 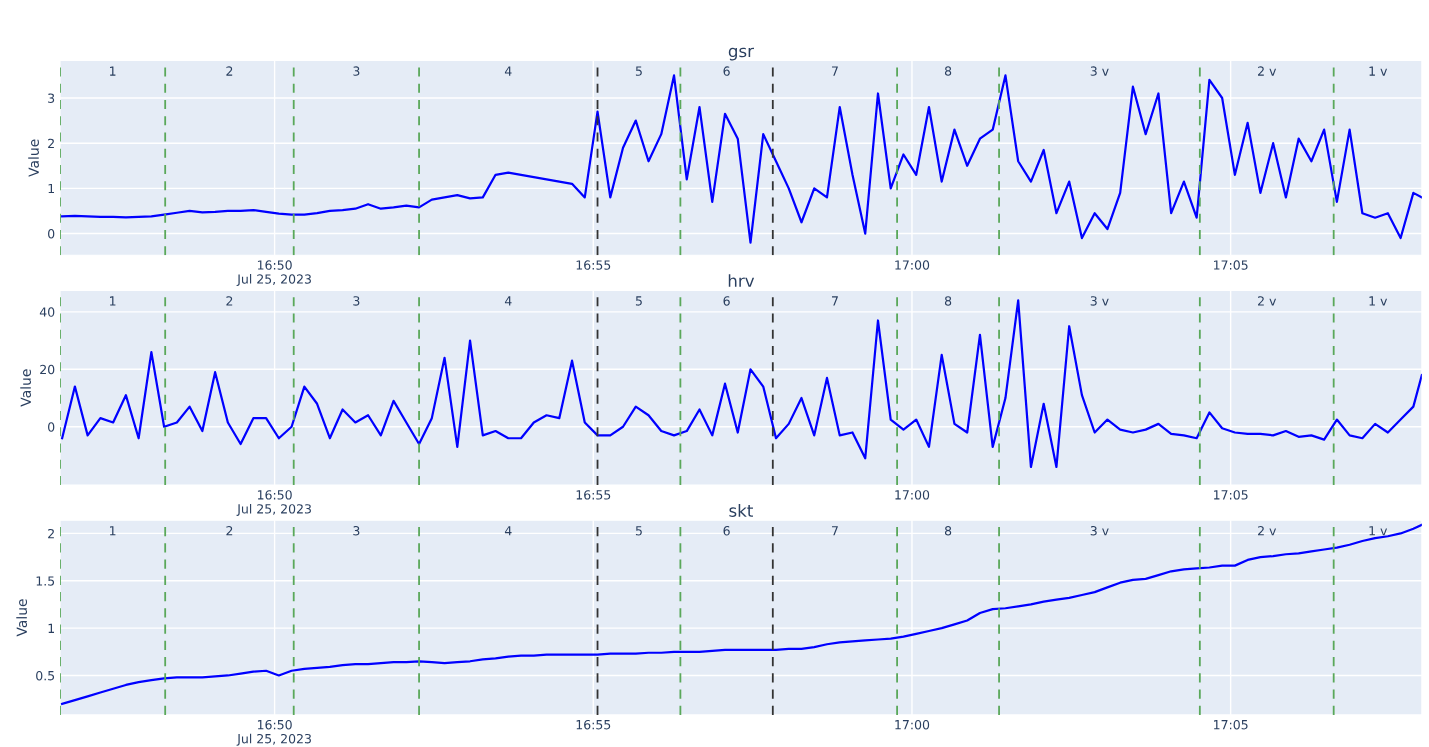 What do you see at coordinates (741, 510) in the screenshot?
I see `chart-title: skt` at bounding box center [741, 510].